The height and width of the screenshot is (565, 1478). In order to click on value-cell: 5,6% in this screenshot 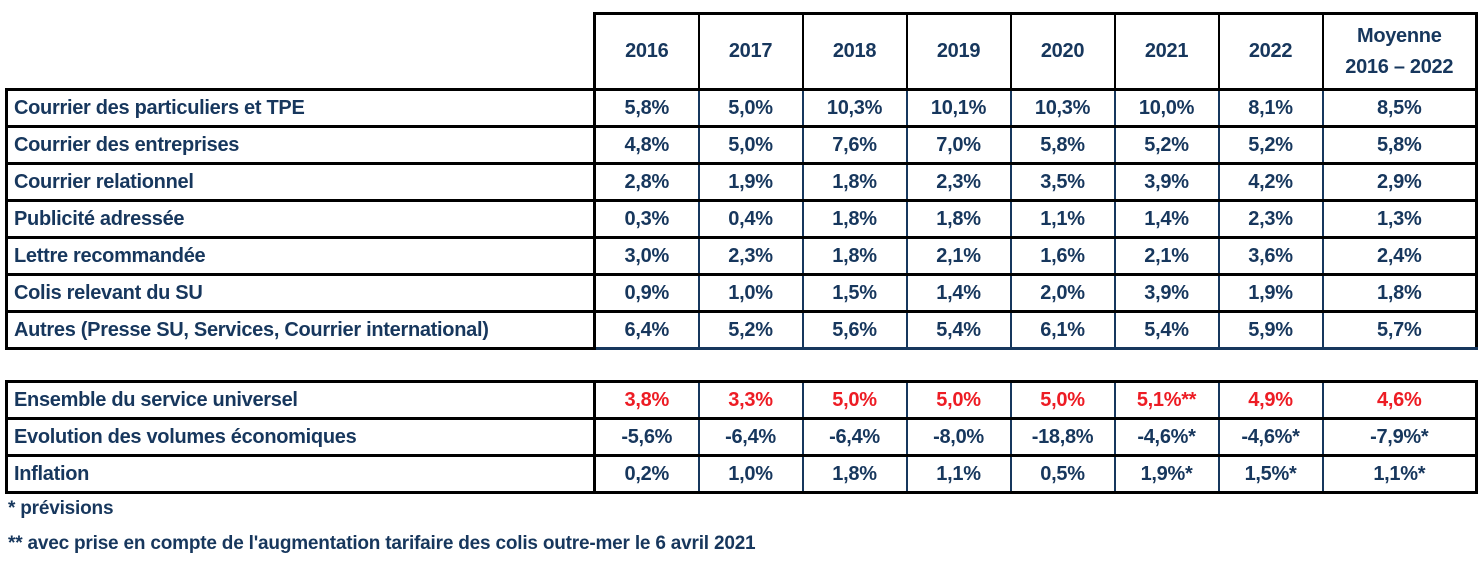, I will do `click(854, 330)`.